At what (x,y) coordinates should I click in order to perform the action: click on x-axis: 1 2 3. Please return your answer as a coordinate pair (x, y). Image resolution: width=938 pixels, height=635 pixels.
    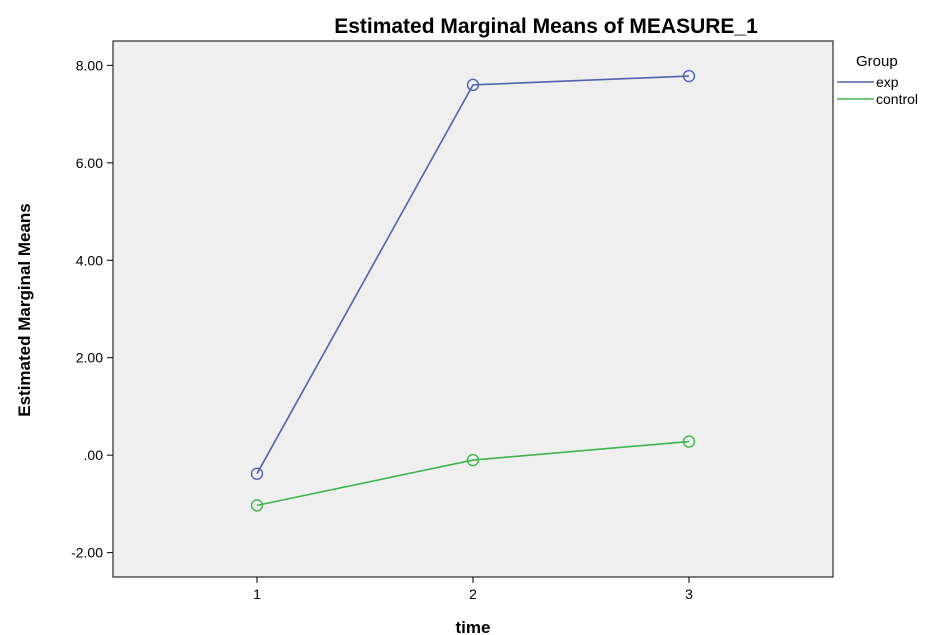
    Looking at the image, I should click on (473, 589).